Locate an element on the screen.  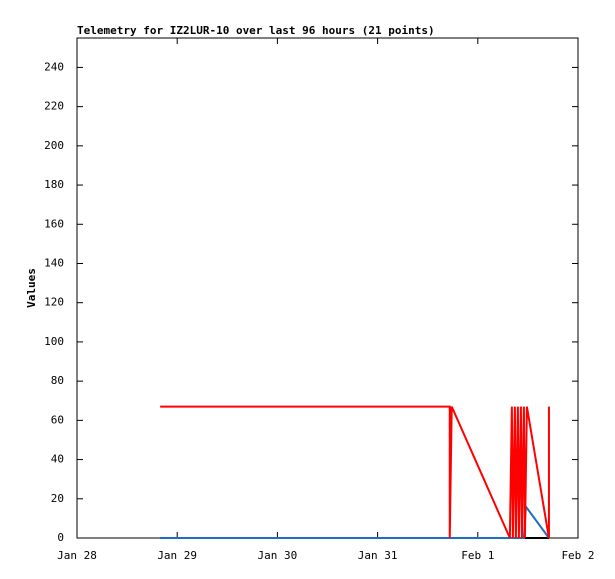
y-tick-label: 240 is located at coordinates (54, 66).